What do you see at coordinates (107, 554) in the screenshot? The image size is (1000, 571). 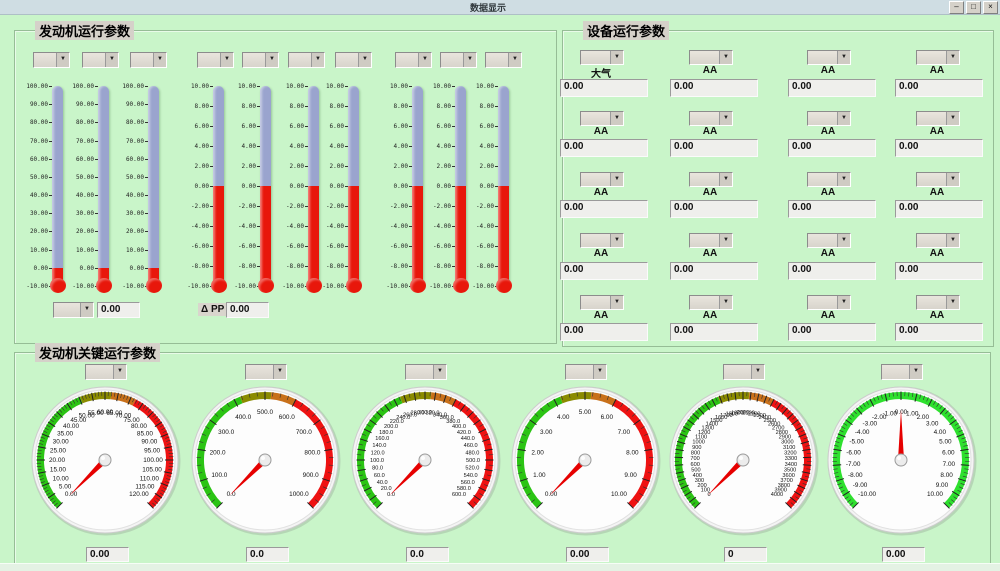 I see `gauge-value-1: 0.00` at bounding box center [107, 554].